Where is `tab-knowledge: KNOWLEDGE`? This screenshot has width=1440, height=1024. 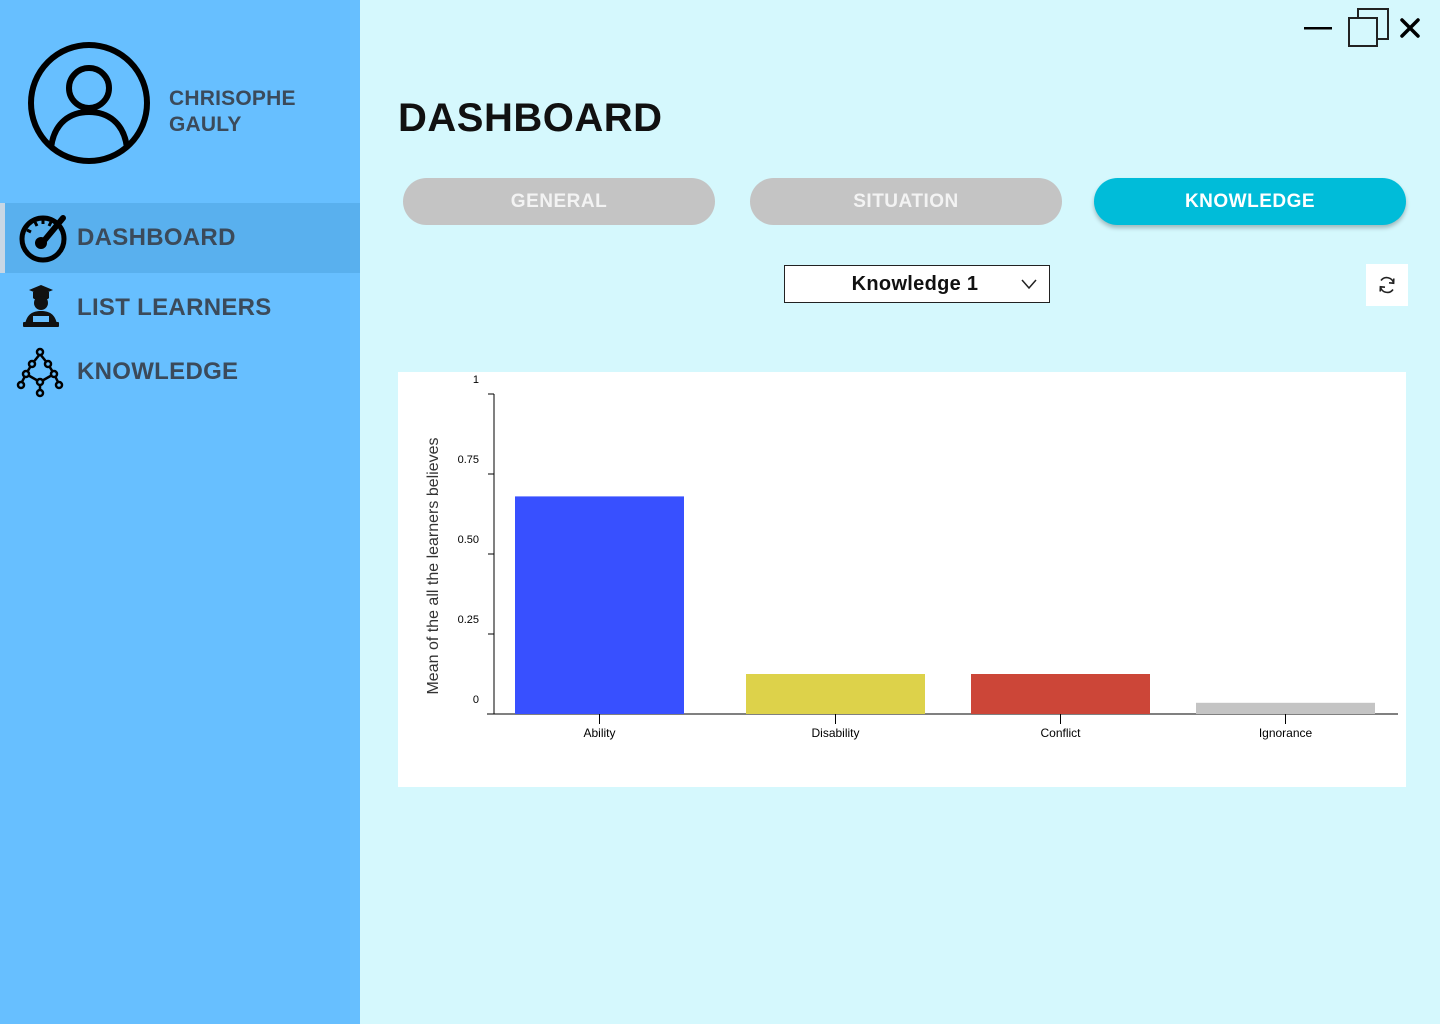 tab-knowledge: KNOWLEDGE is located at coordinates (1250, 201).